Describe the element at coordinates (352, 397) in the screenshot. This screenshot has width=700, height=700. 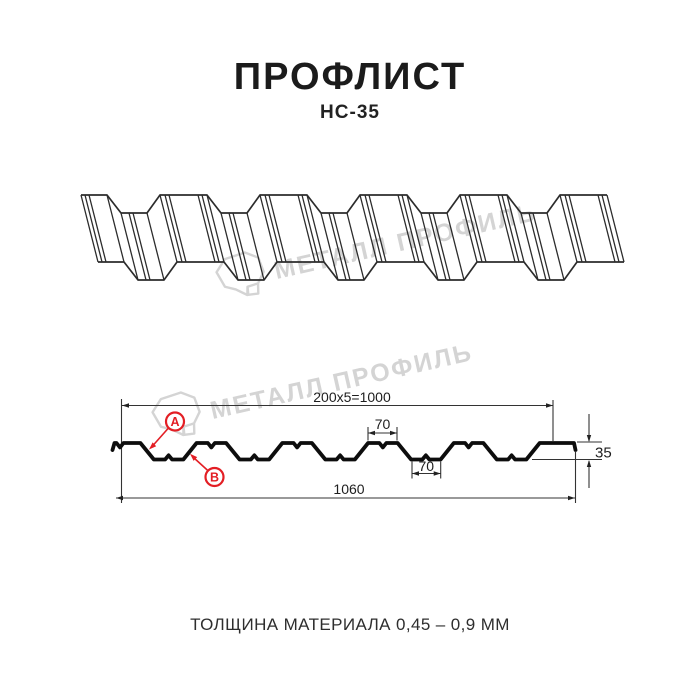
I see `dim-top-width-label: 200x5=1000` at that location.